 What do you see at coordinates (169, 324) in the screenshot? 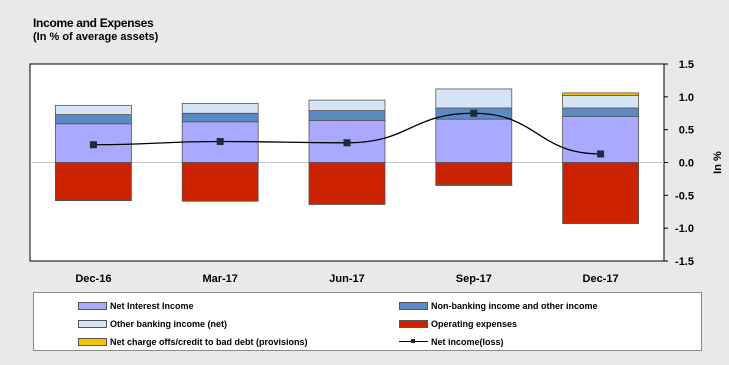
I see `legend-label: Other banking income (net)` at bounding box center [169, 324].